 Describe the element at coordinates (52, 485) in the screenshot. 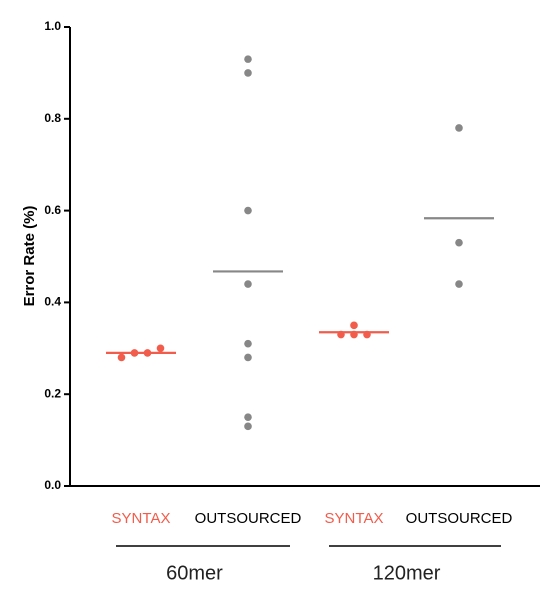

I see `y-tick-label: 0.0` at that location.